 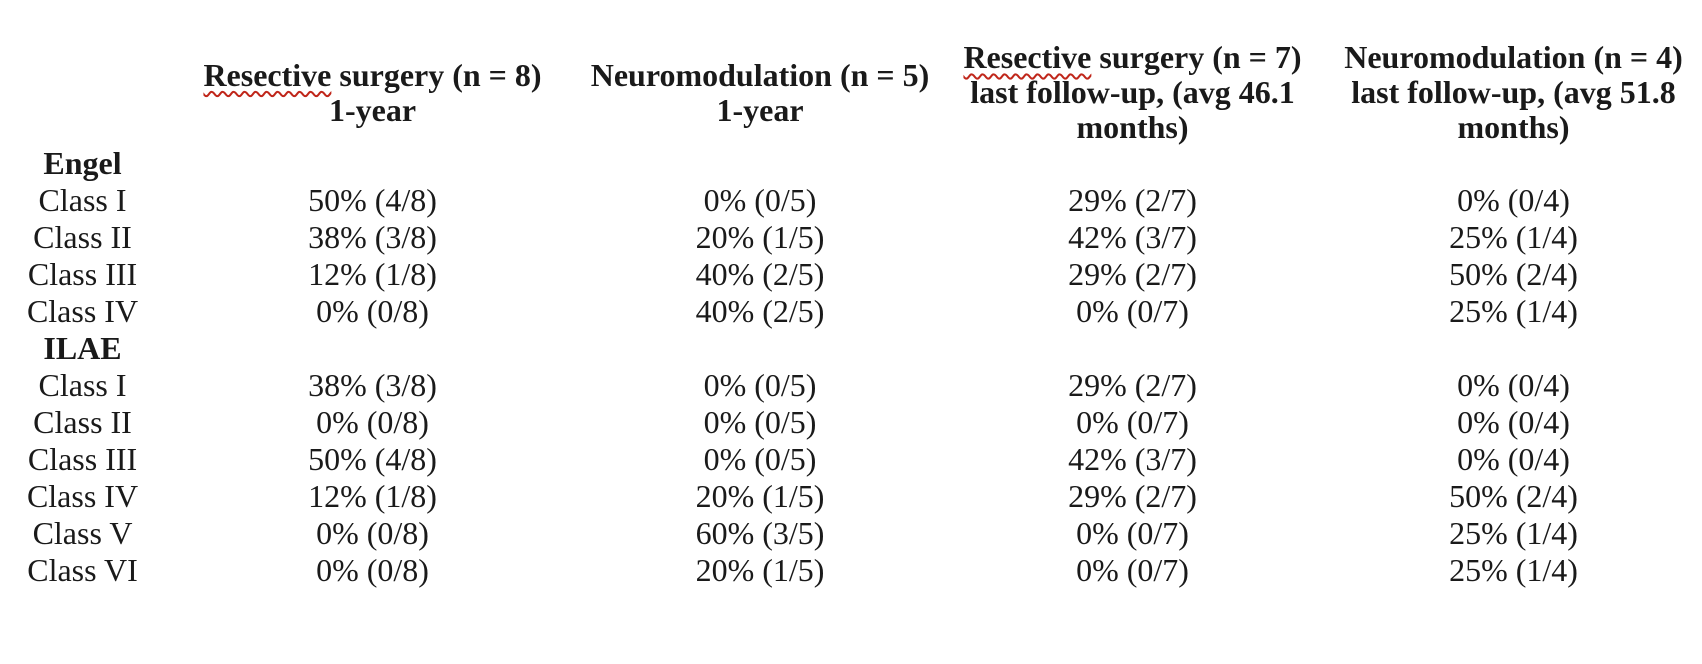 What do you see at coordinates (1132, 57) in the screenshot?
I see `header-line: Resective surgery (n = 7)` at bounding box center [1132, 57].